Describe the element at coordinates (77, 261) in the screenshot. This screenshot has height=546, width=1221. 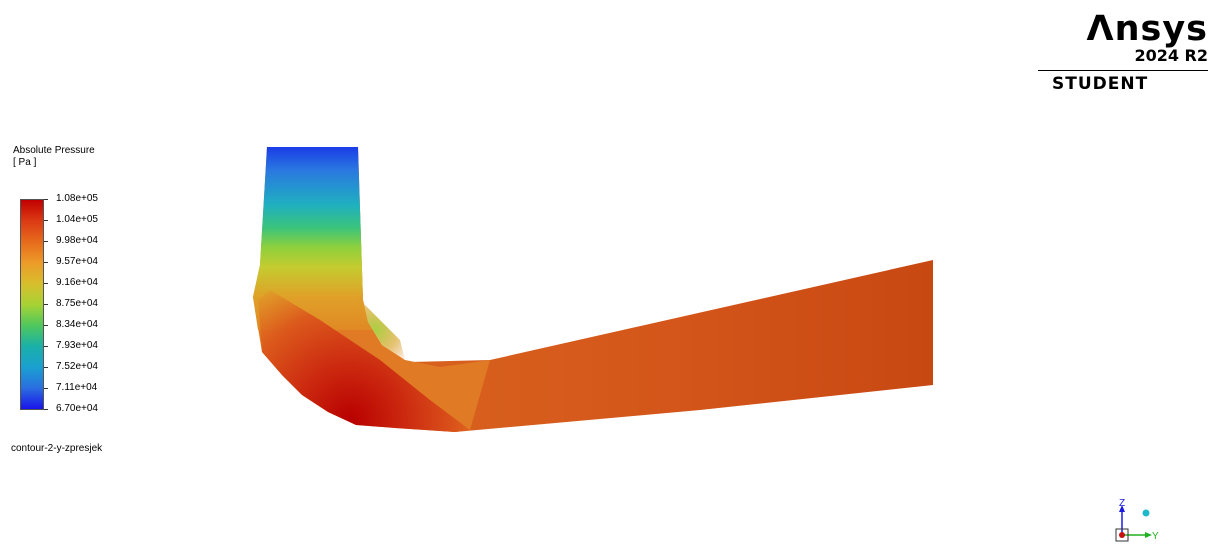
I see `legend-tick-label: 9.57e+04` at that location.